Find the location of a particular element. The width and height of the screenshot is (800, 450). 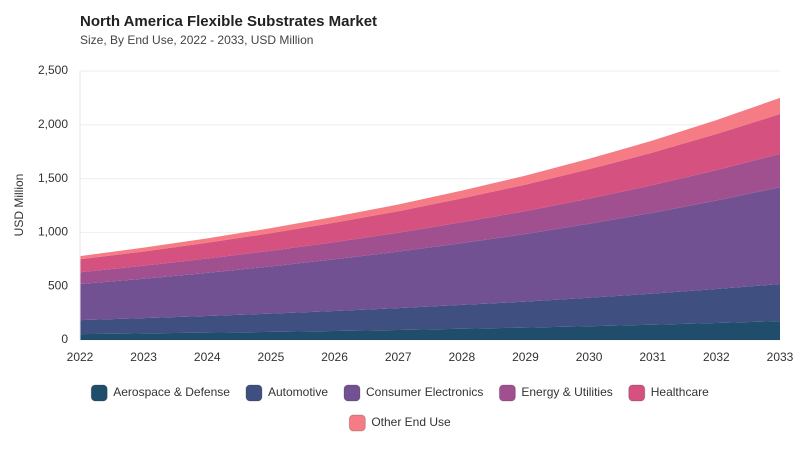

legend-label: Healthcare is located at coordinates (680, 392).